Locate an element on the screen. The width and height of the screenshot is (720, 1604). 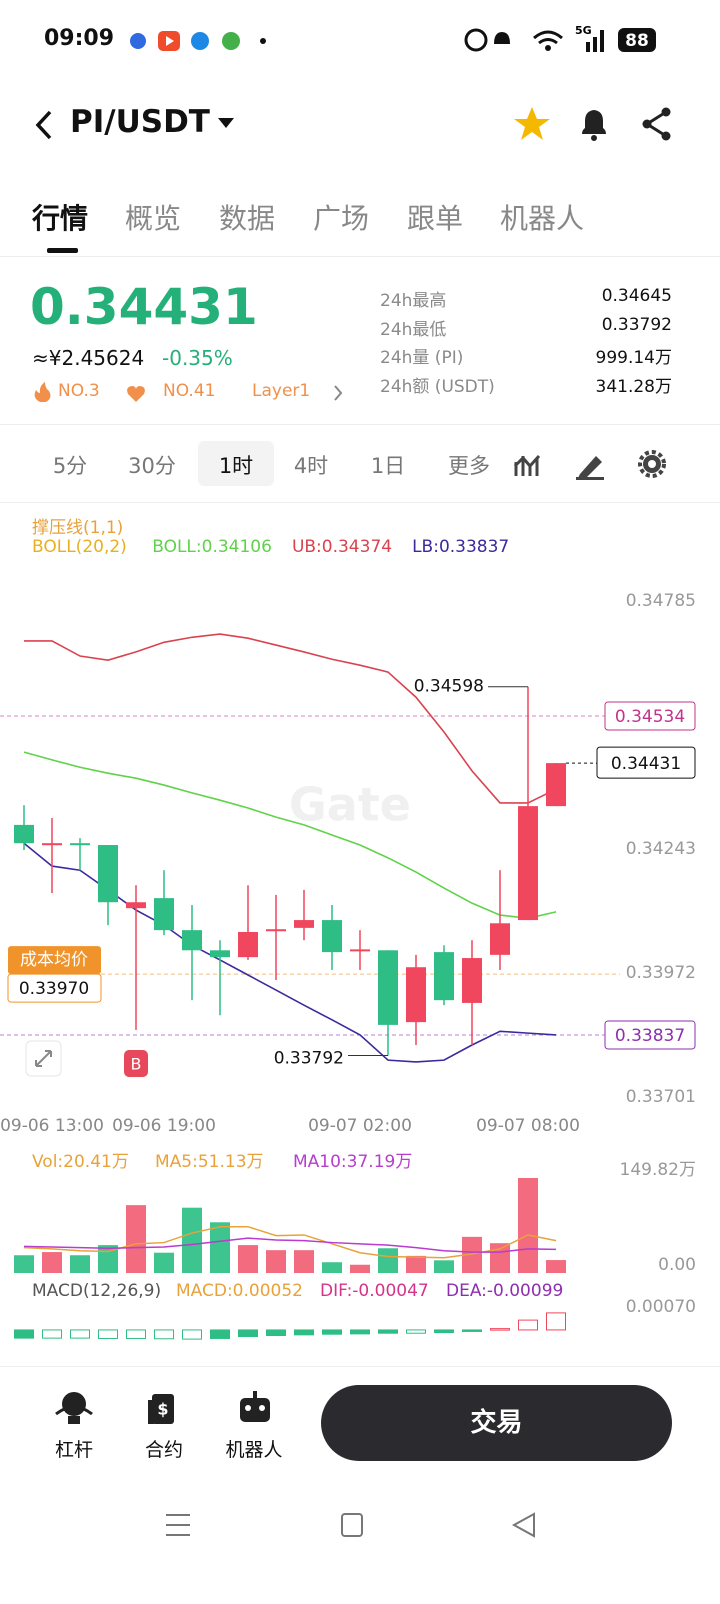
timeframe: 4时 is located at coordinates (311, 466).